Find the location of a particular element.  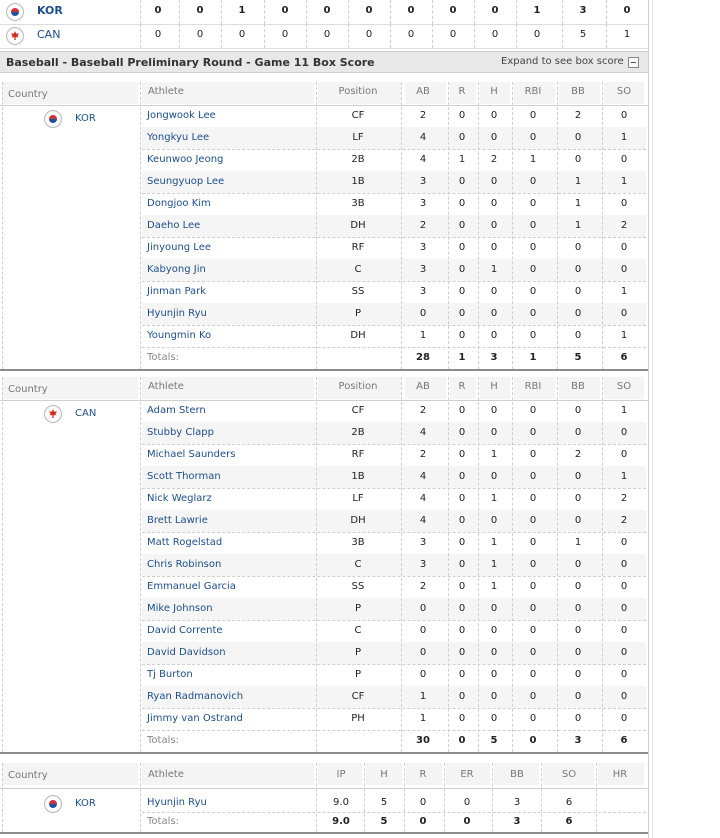

table-bottom-rule is located at coordinates (324, 753).